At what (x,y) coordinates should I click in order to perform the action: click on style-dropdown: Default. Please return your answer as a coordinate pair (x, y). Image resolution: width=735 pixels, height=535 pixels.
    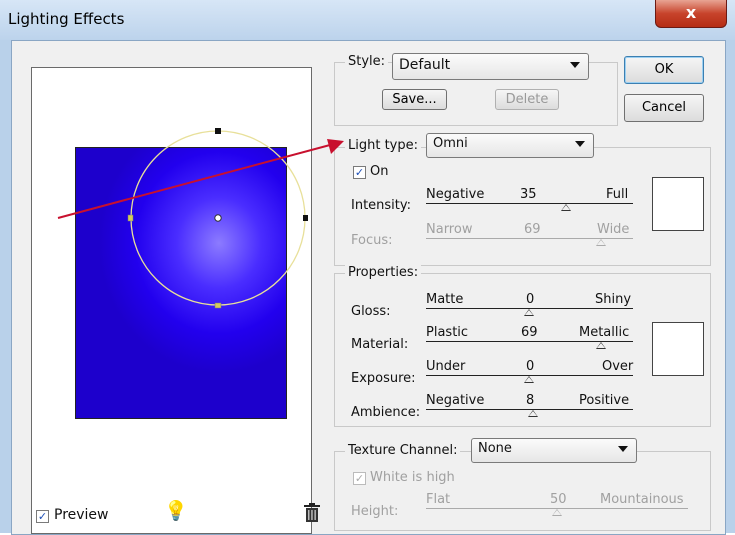
    Looking at the image, I should click on (490, 66).